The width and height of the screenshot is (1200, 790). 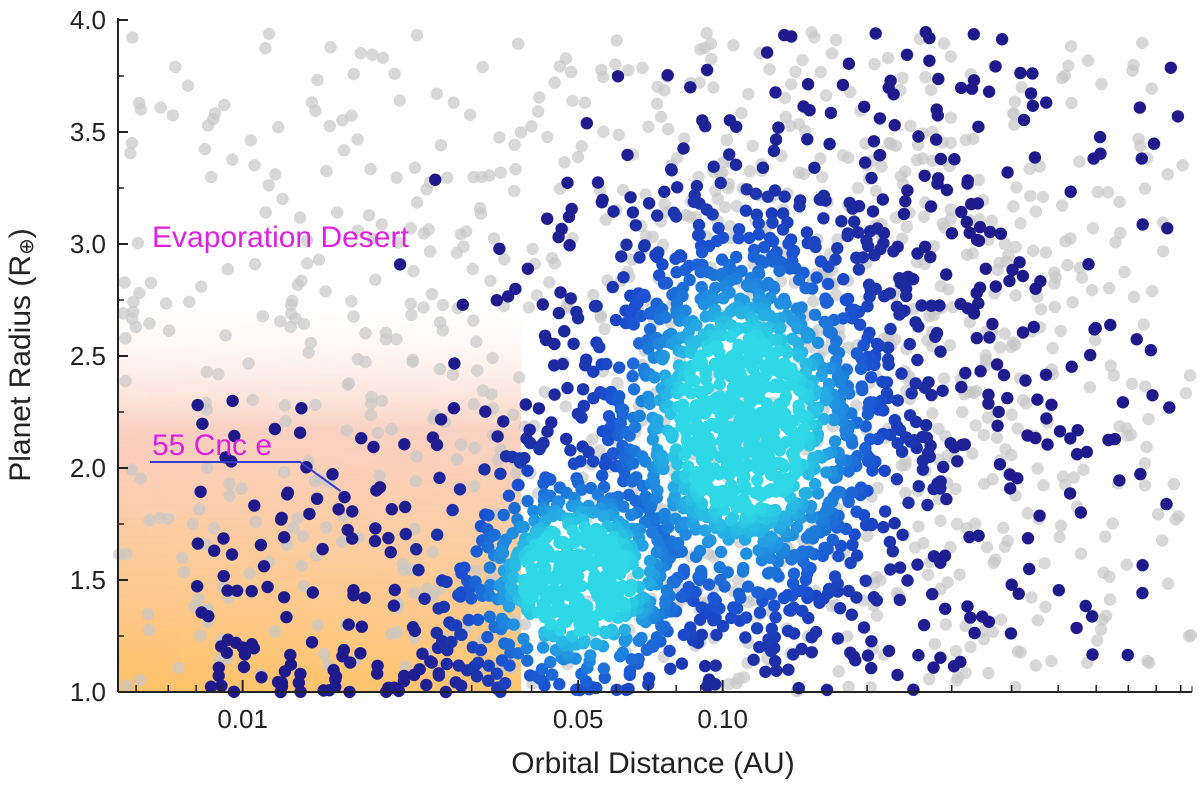 What do you see at coordinates (88, 692) in the screenshot?
I see `y-tick-label: 1.0` at bounding box center [88, 692].